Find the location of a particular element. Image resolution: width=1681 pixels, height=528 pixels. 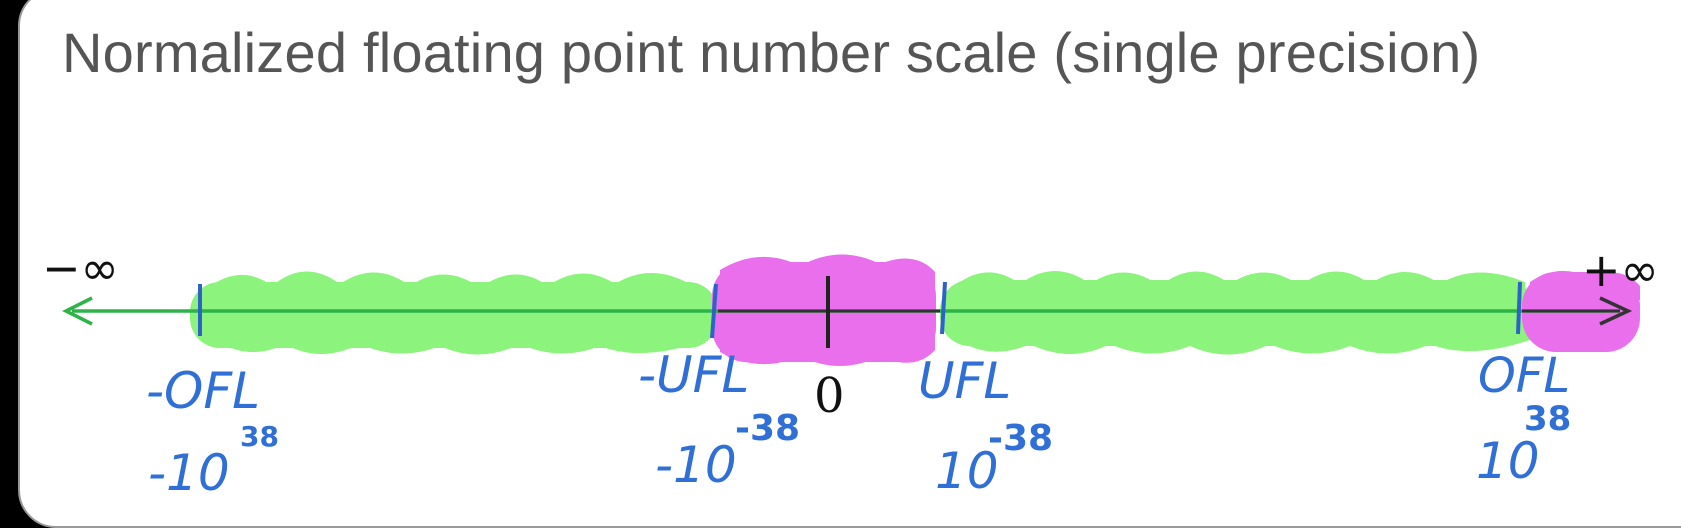

ufl-label: UFL is located at coordinates (964, 381).